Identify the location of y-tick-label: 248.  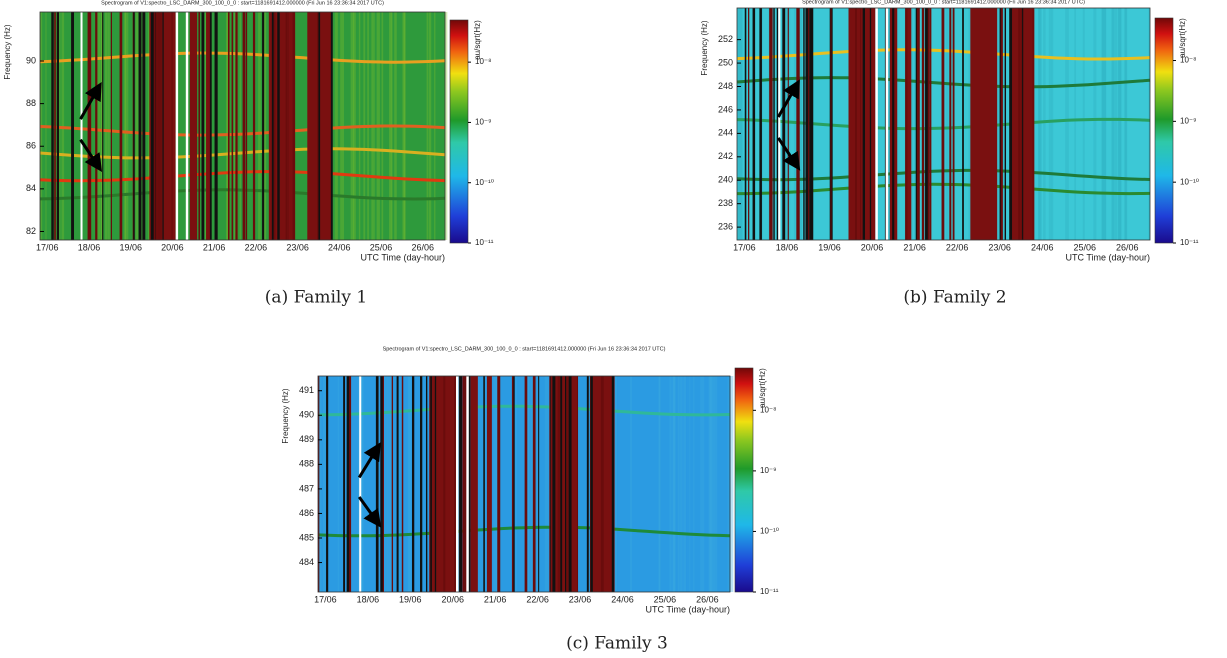
(725, 86).